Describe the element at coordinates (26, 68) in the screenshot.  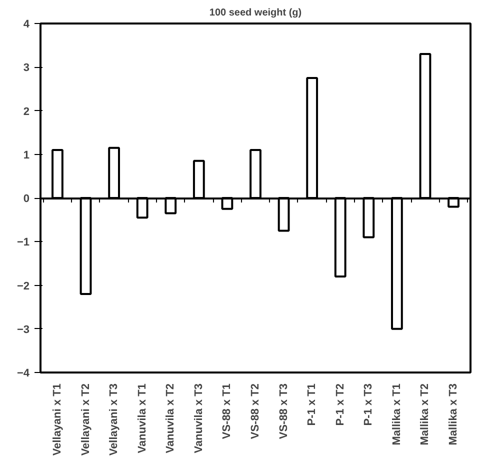
I see `y-tick-label: 3` at that location.